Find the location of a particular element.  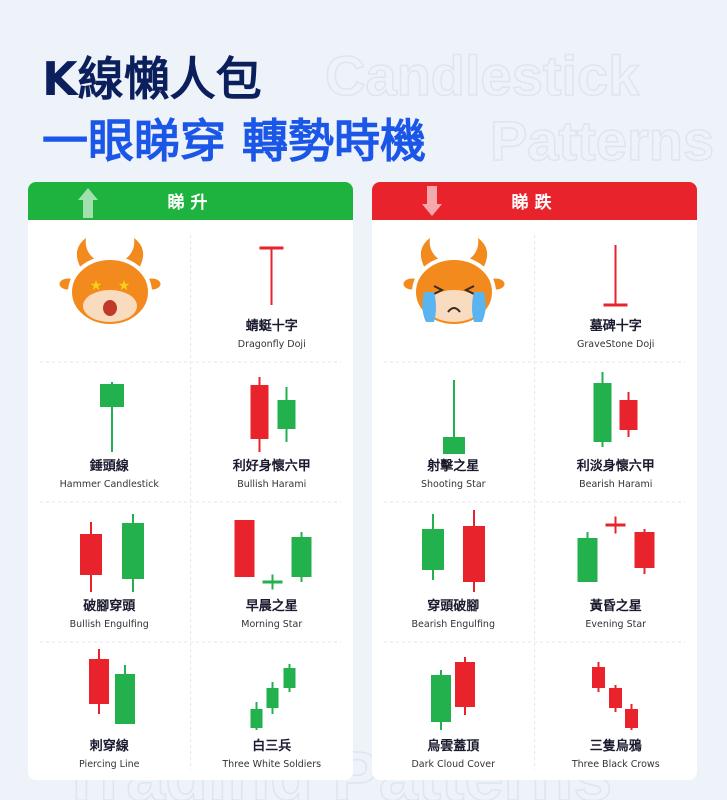

pattern-name: 利好身懷六甲 is located at coordinates (272, 466).